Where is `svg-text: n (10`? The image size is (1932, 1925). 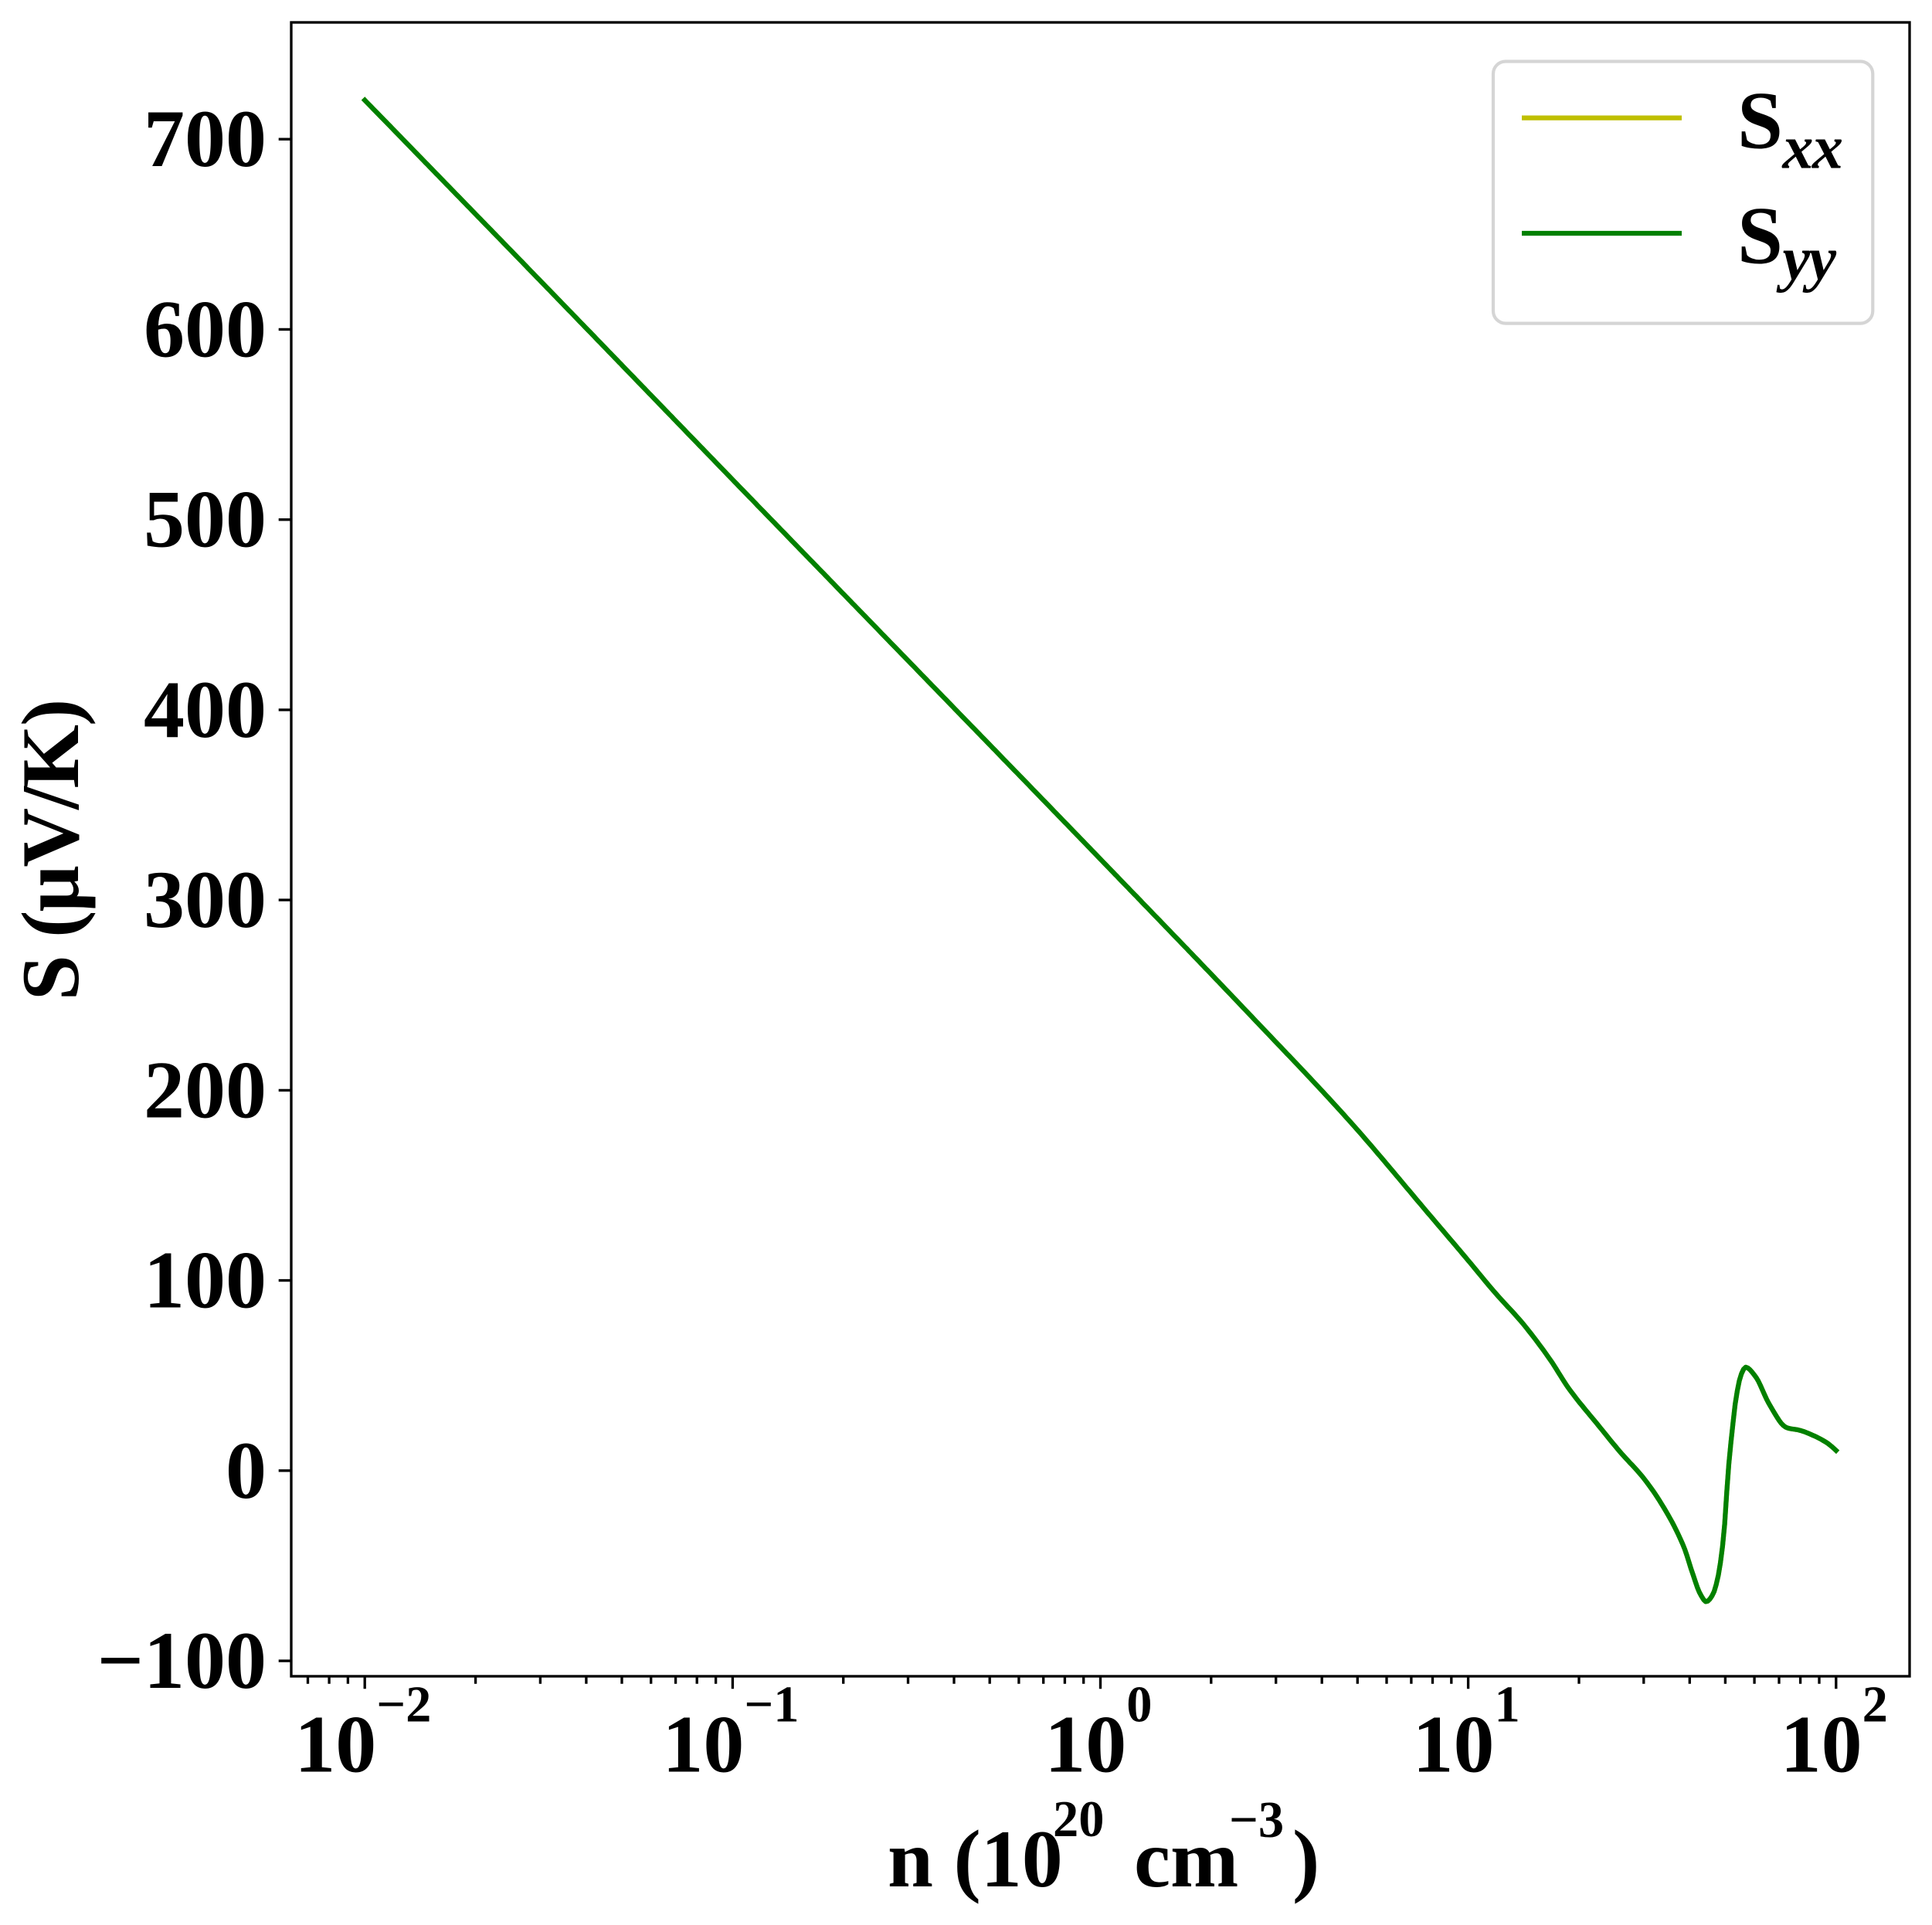
svg-text: n (10 is located at coordinates (975, 1859).